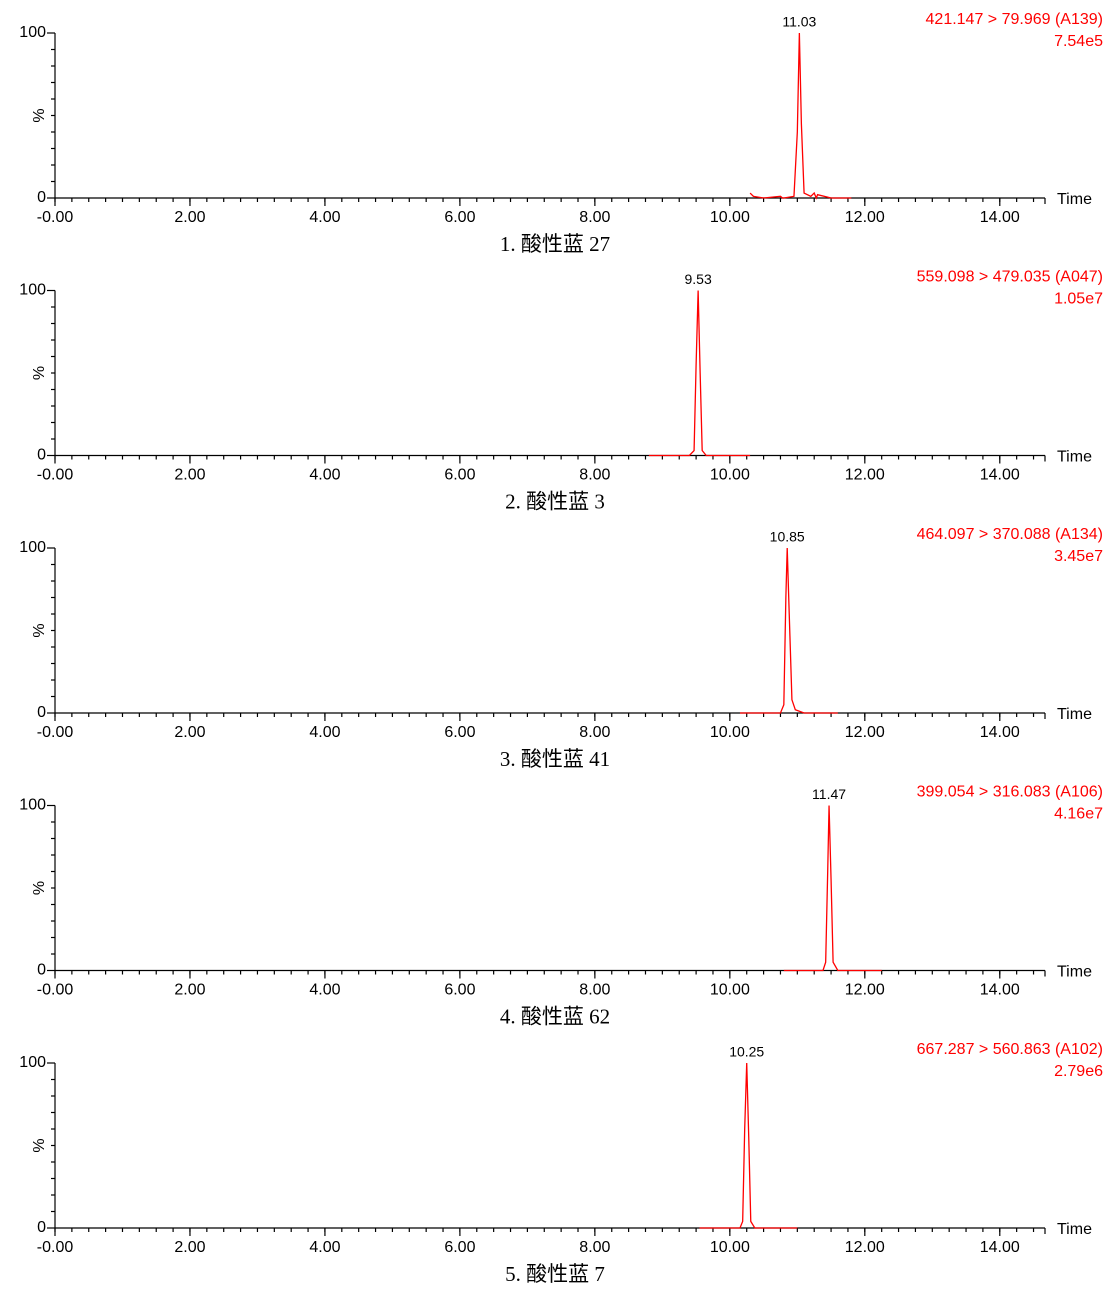 This screenshot has width=1105, height=1292. What do you see at coordinates (1010, 534) in the screenshot?
I see `transition: 464.097 > 370.088 (A134)` at bounding box center [1010, 534].